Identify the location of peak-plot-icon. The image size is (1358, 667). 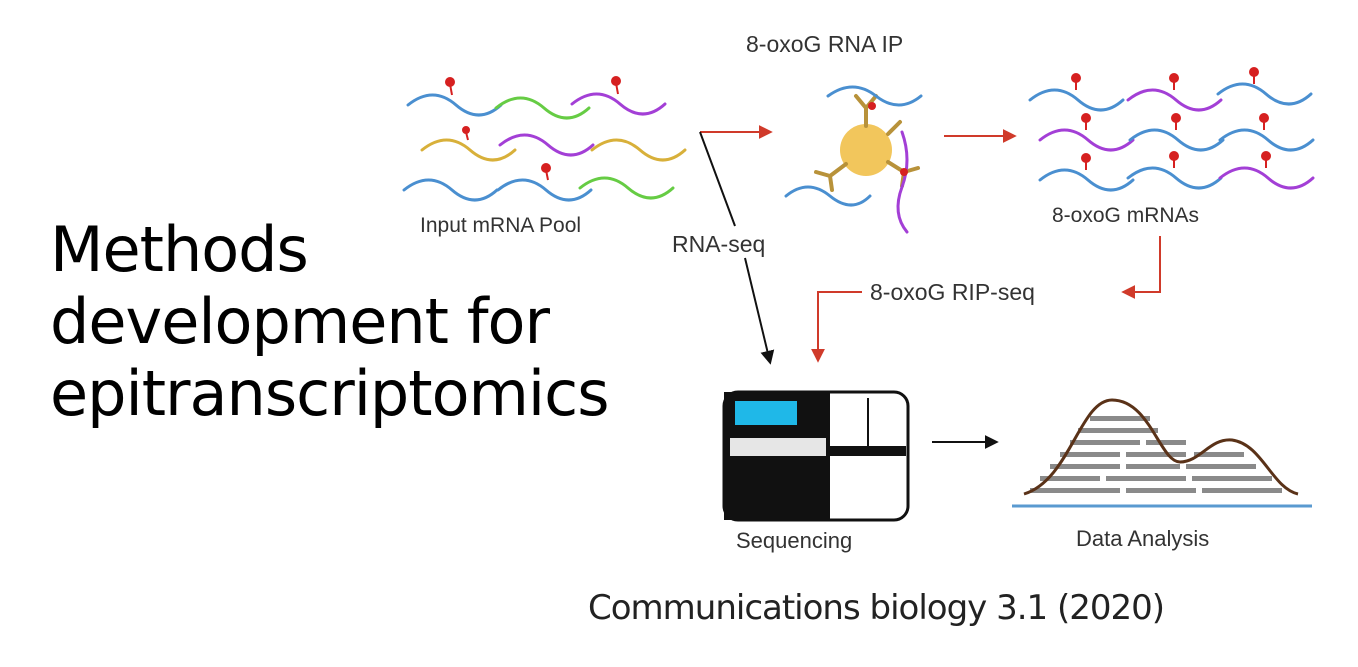
(1162, 453).